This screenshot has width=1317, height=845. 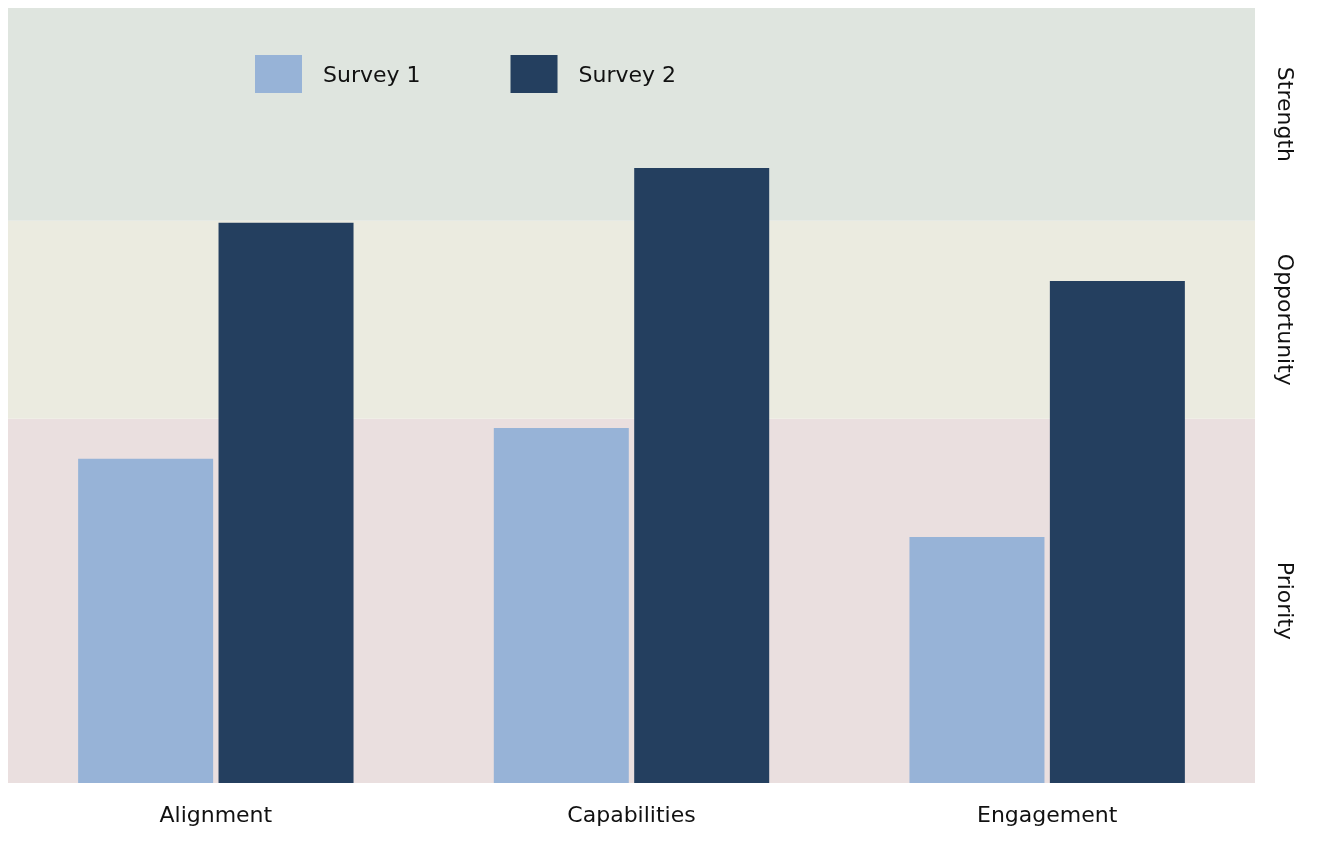 What do you see at coordinates (1285, 601) in the screenshot?
I see `band-label: Priority` at bounding box center [1285, 601].